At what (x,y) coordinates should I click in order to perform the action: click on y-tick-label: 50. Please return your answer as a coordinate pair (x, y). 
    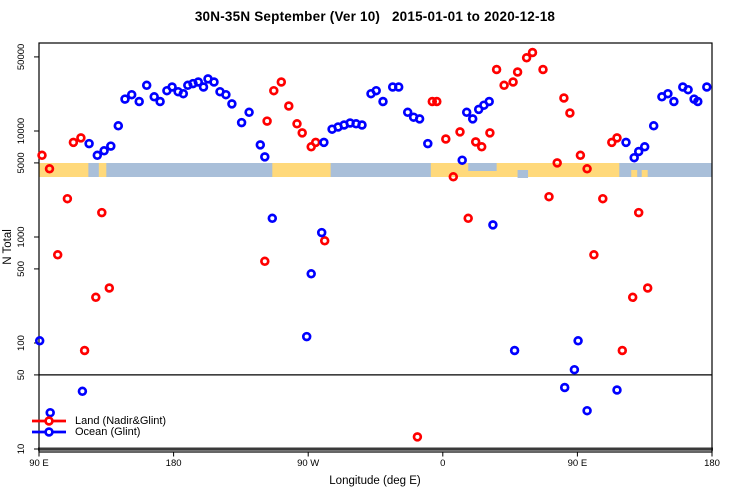
    Looking at the image, I should click on (21, 375).